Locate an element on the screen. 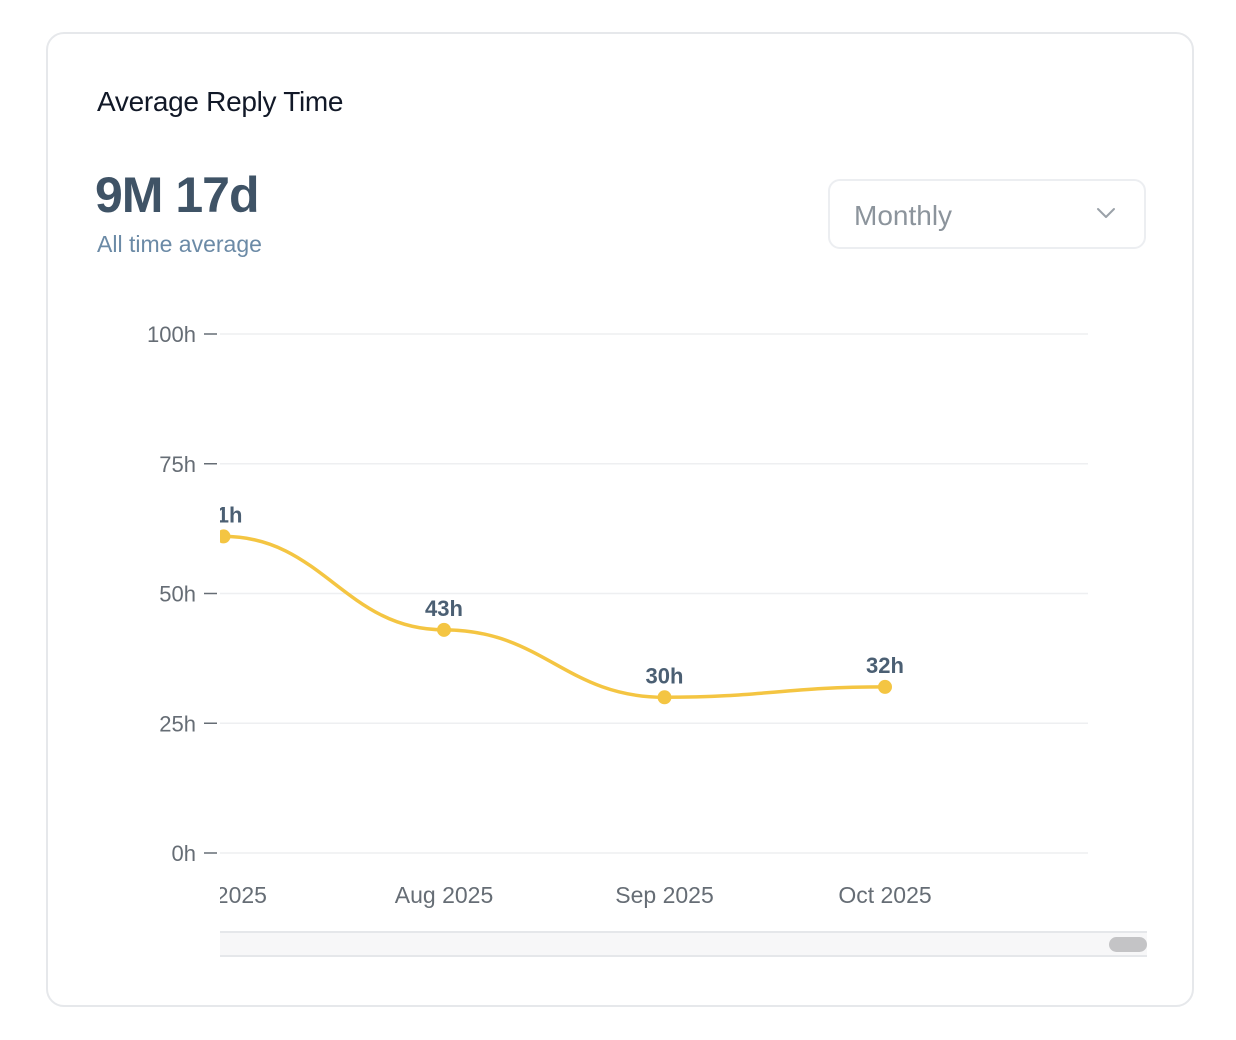 Image resolution: width=1236 pixels, height=1040 pixels. x-tick-label: Jul 2025 is located at coordinates (223, 895).